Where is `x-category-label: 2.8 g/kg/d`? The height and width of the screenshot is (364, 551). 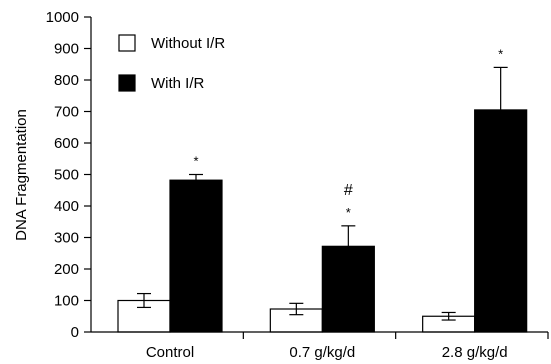 x-category-label: 2.8 g/kg/d is located at coordinates (475, 352).